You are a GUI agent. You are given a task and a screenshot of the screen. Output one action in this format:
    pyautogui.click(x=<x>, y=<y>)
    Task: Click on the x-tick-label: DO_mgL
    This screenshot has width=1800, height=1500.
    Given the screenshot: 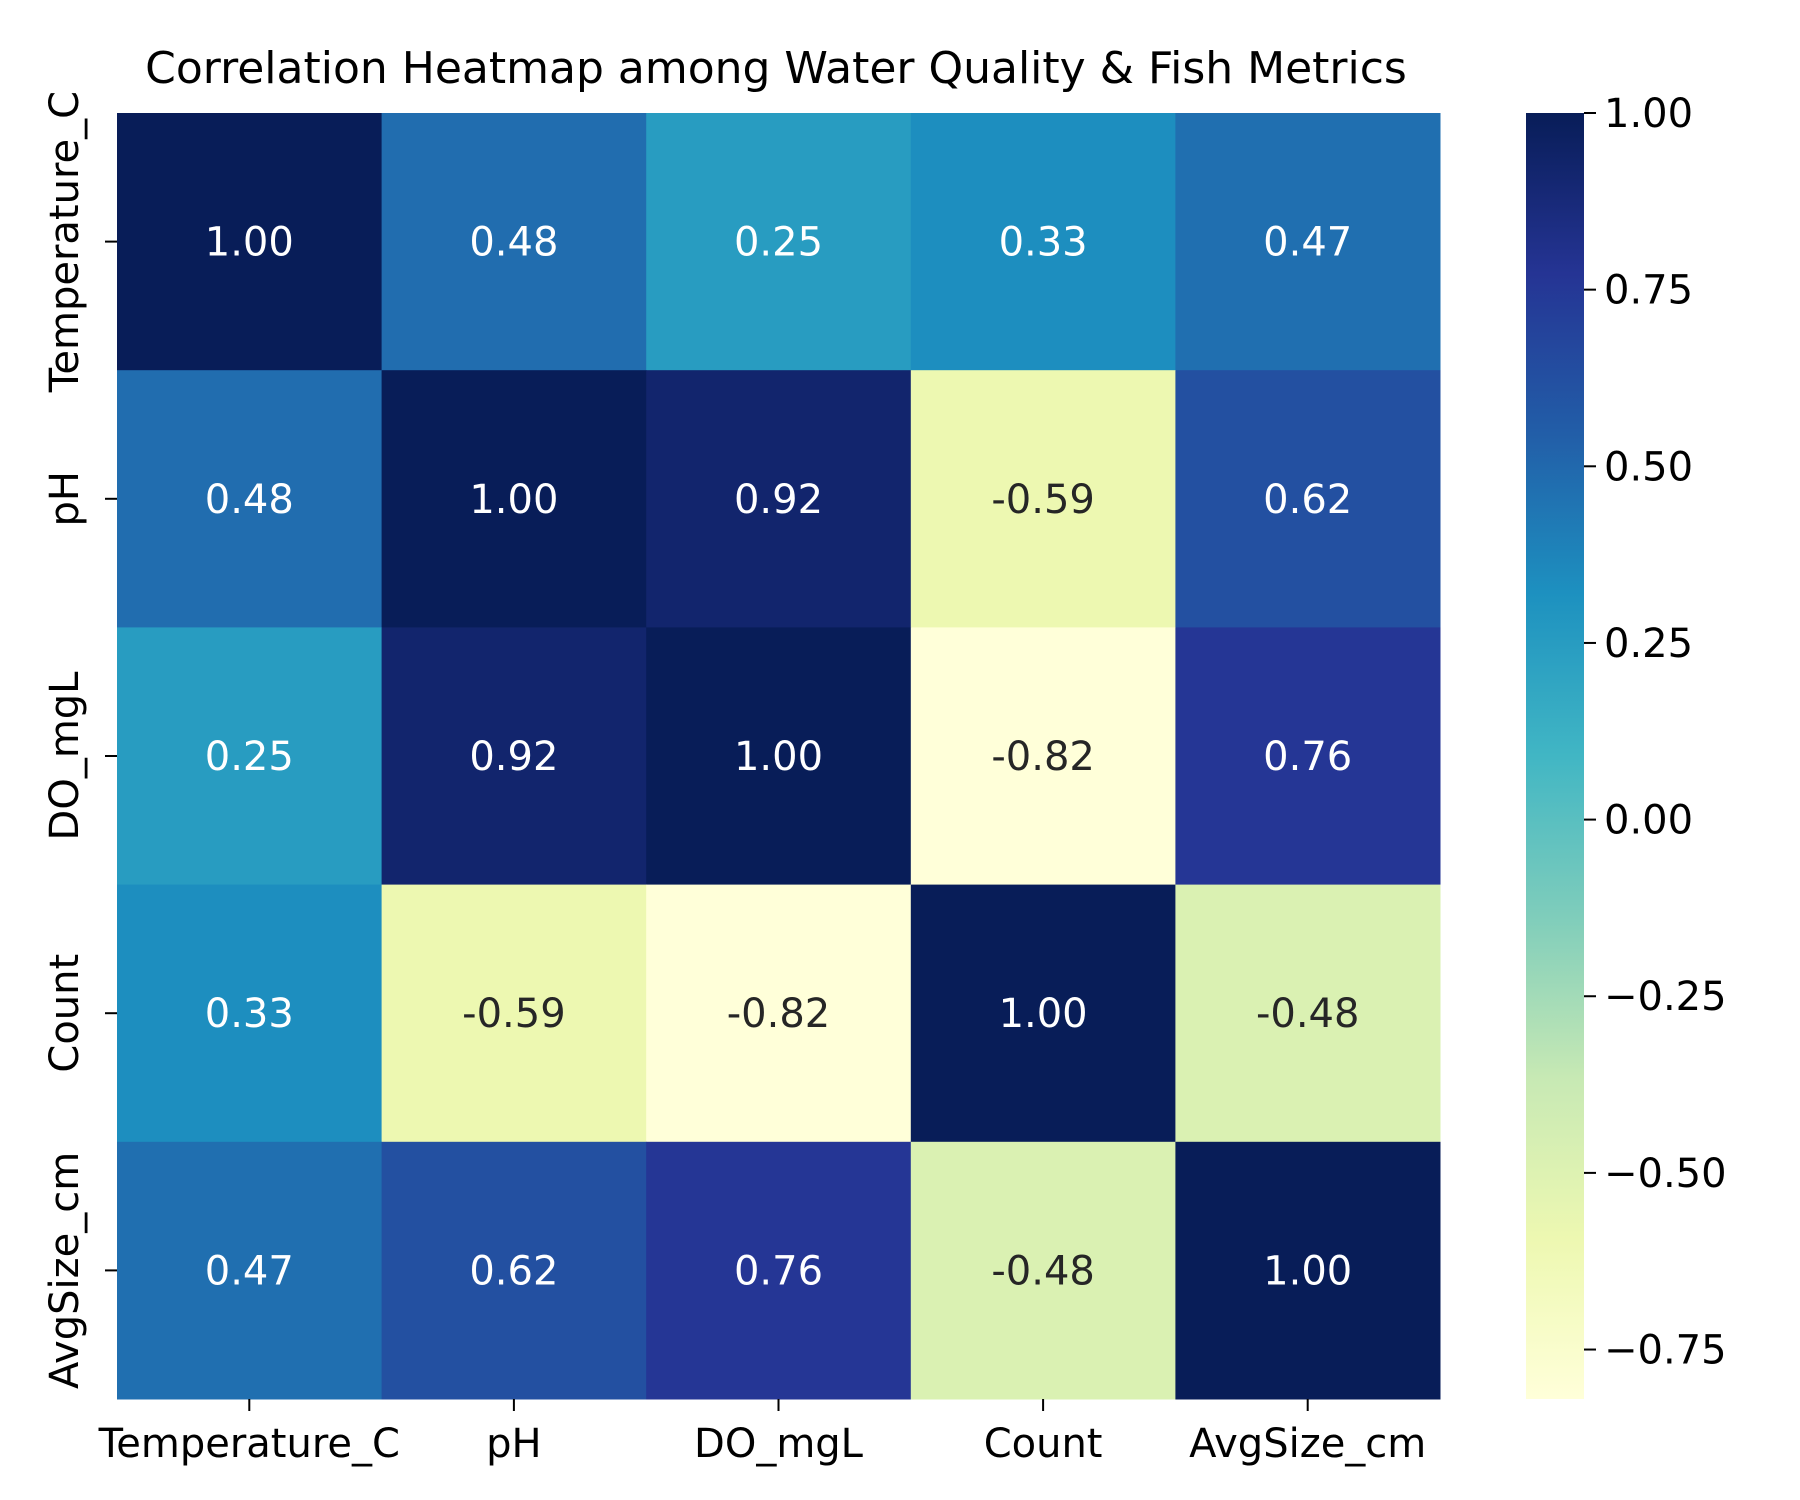 What is the action you would take?
    pyautogui.click(x=779, y=1444)
    